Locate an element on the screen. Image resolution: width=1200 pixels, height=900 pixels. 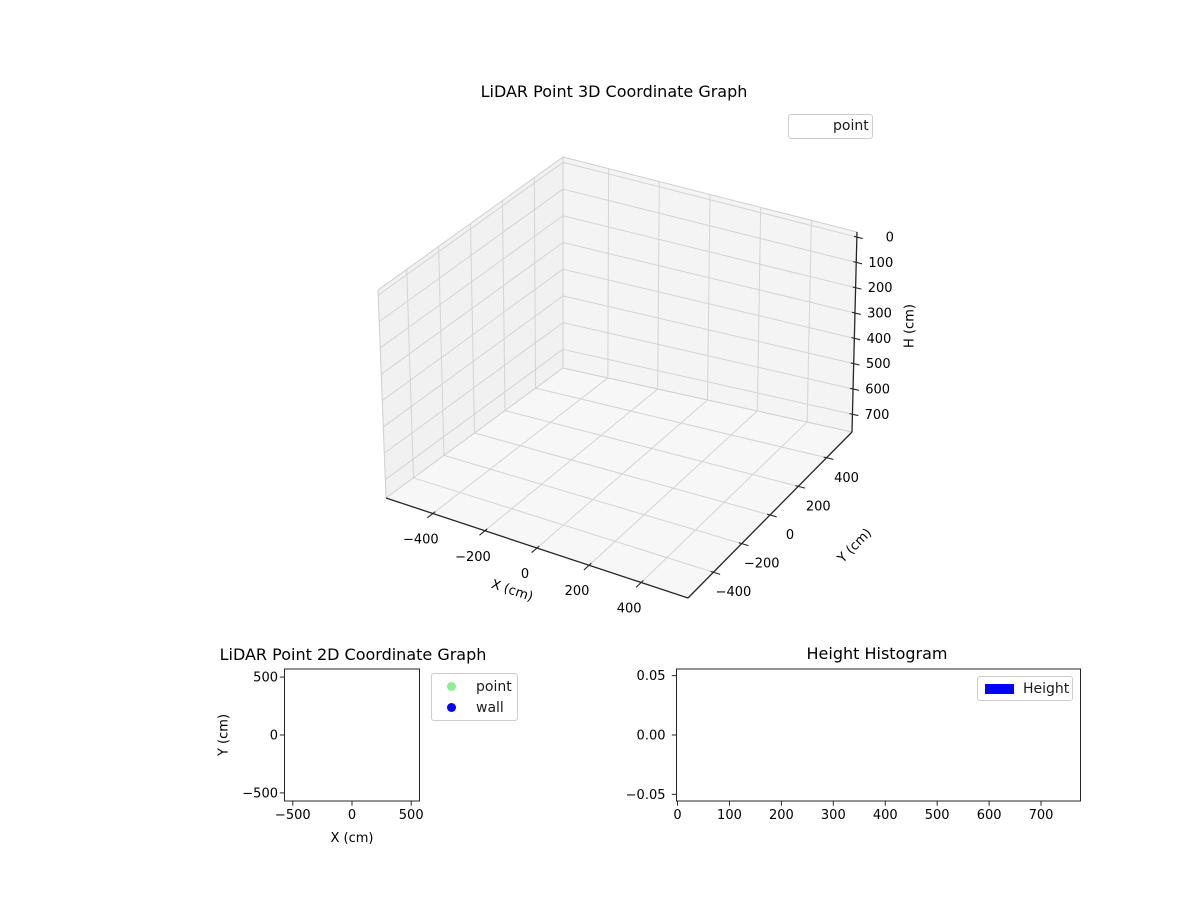
x-tick-label: 300 is located at coordinates (833, 815).